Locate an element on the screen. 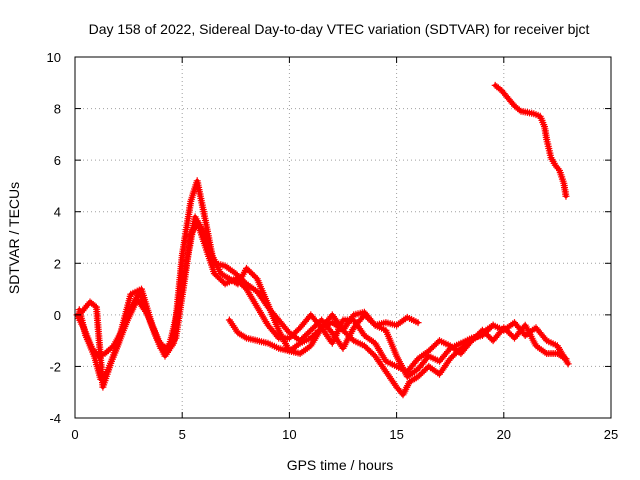 This screenshot has width=640, height=480. x-tick-label: 5 is located at coordinates (182, 434).